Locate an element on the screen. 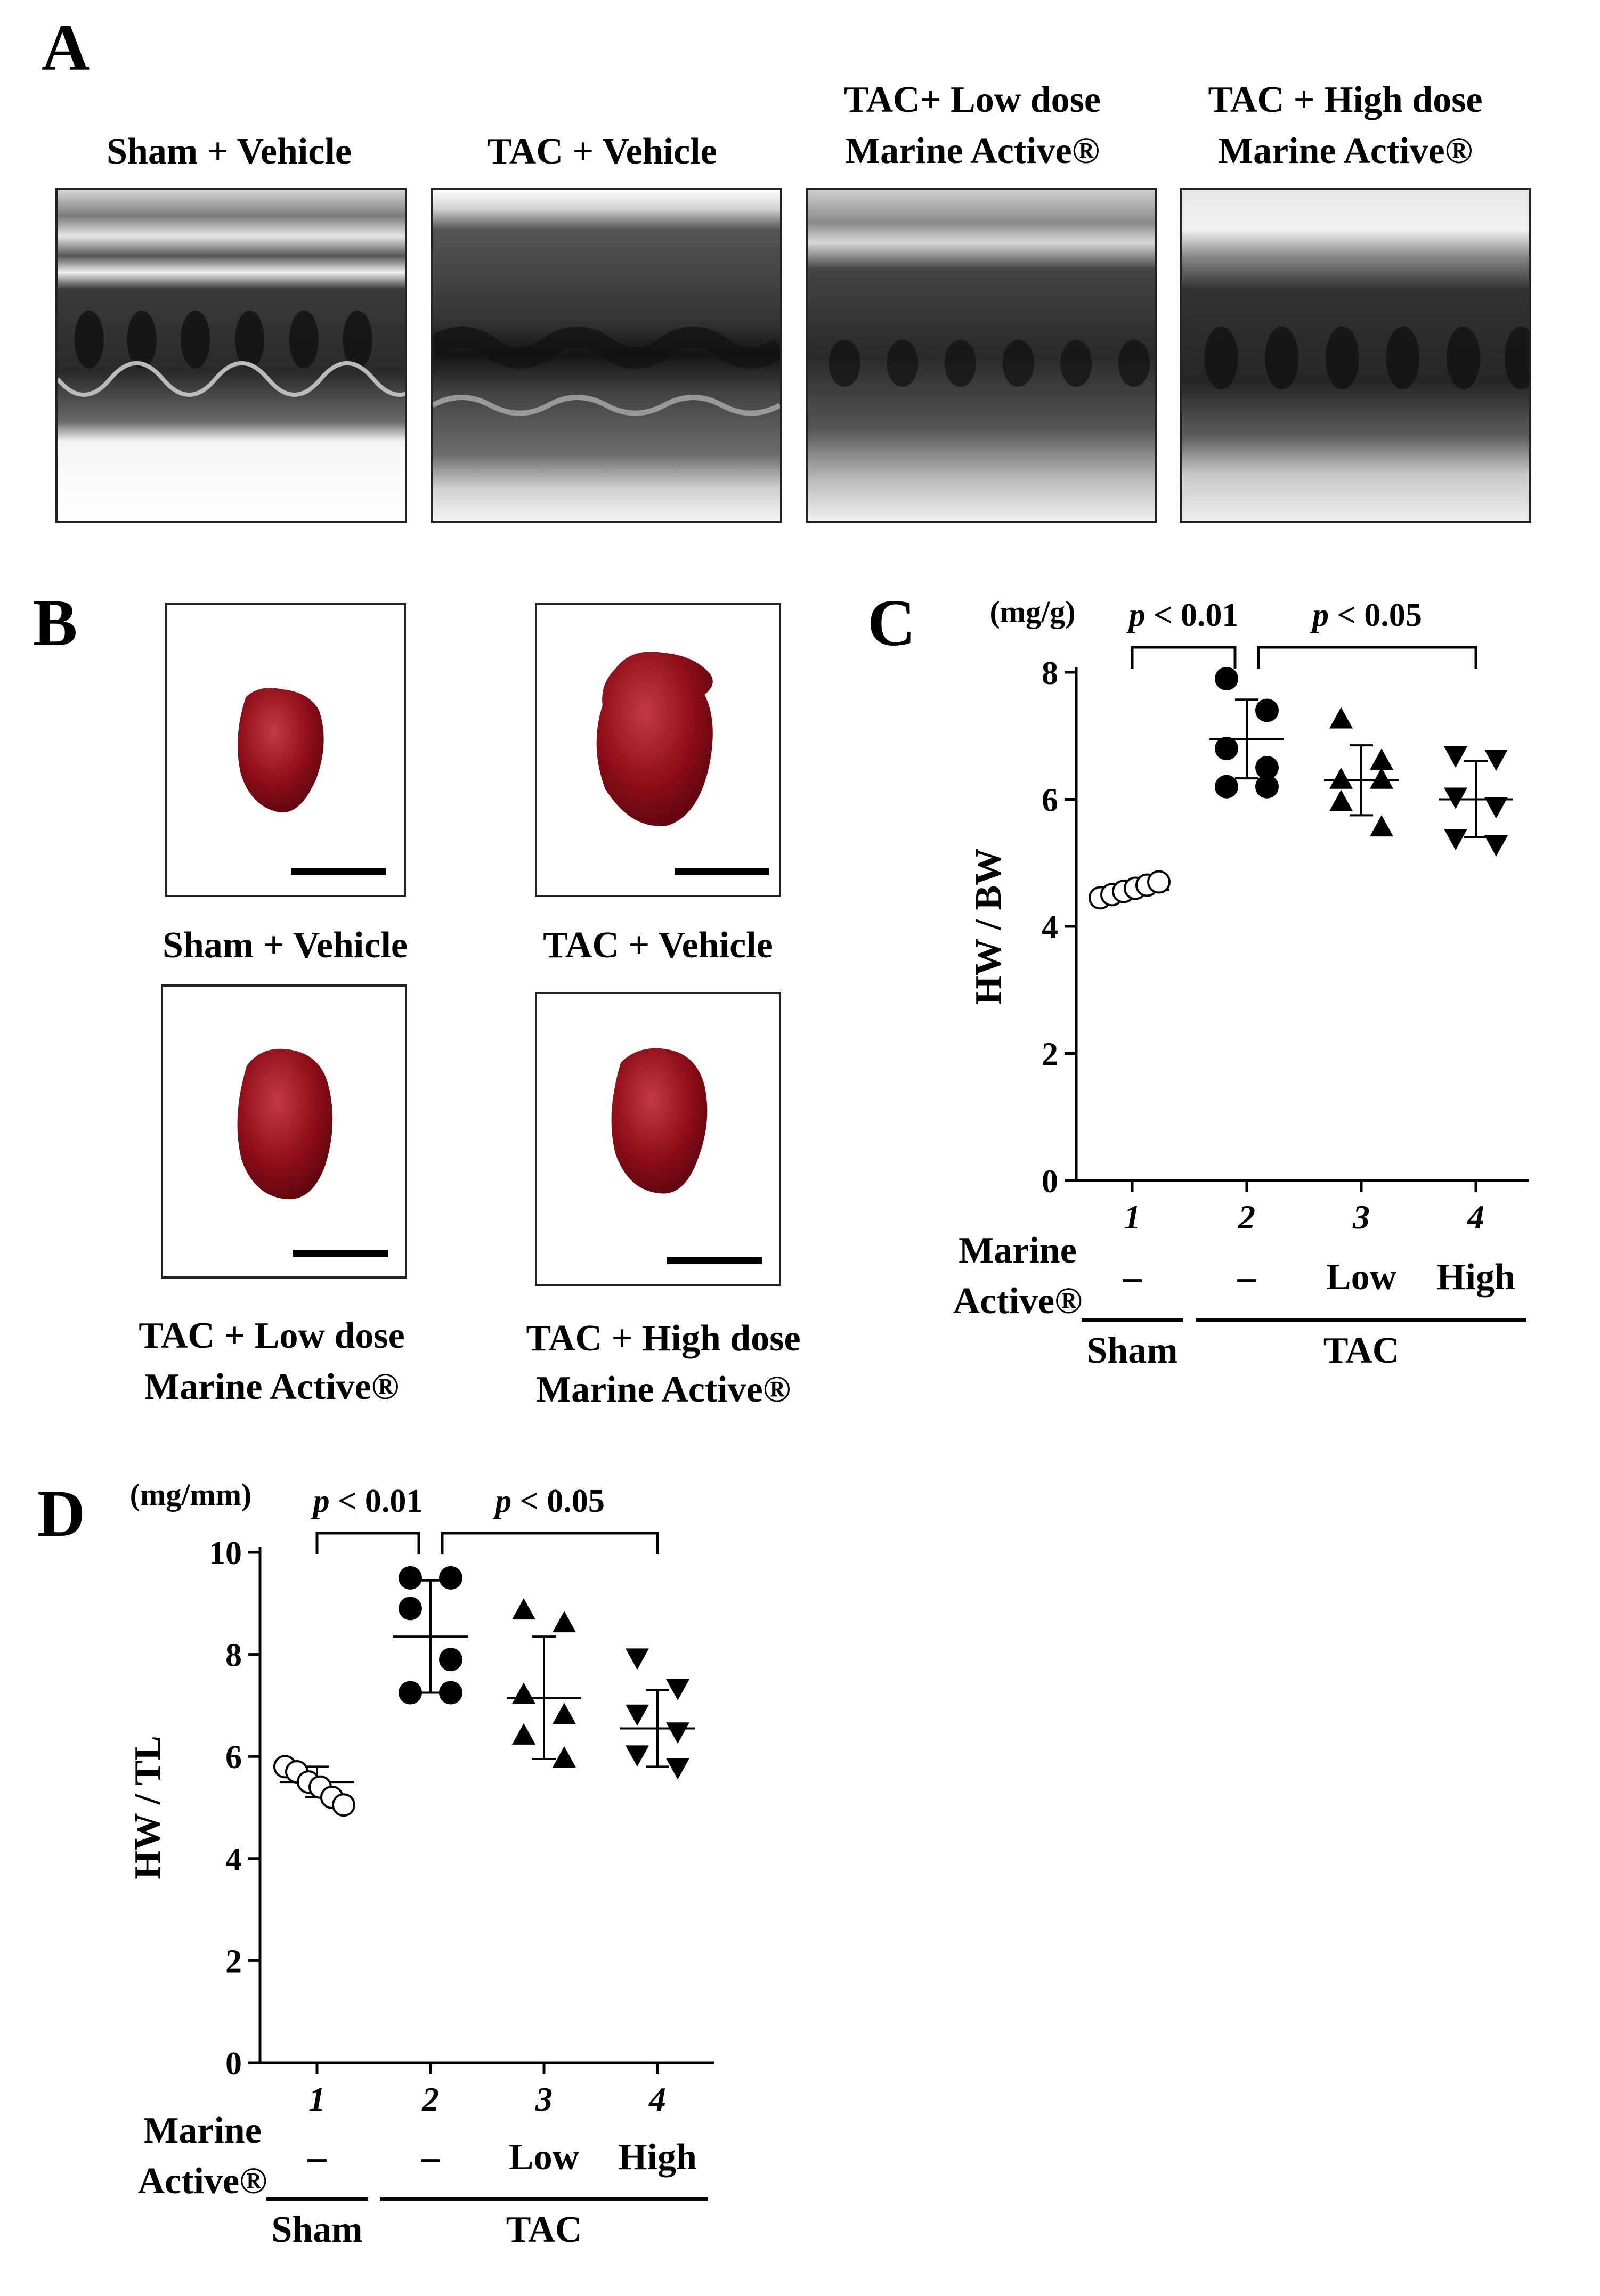 The height and width of the screenshot is (2296, 1600). x-tick-label: 1 is located at coordinates (317, 2099).